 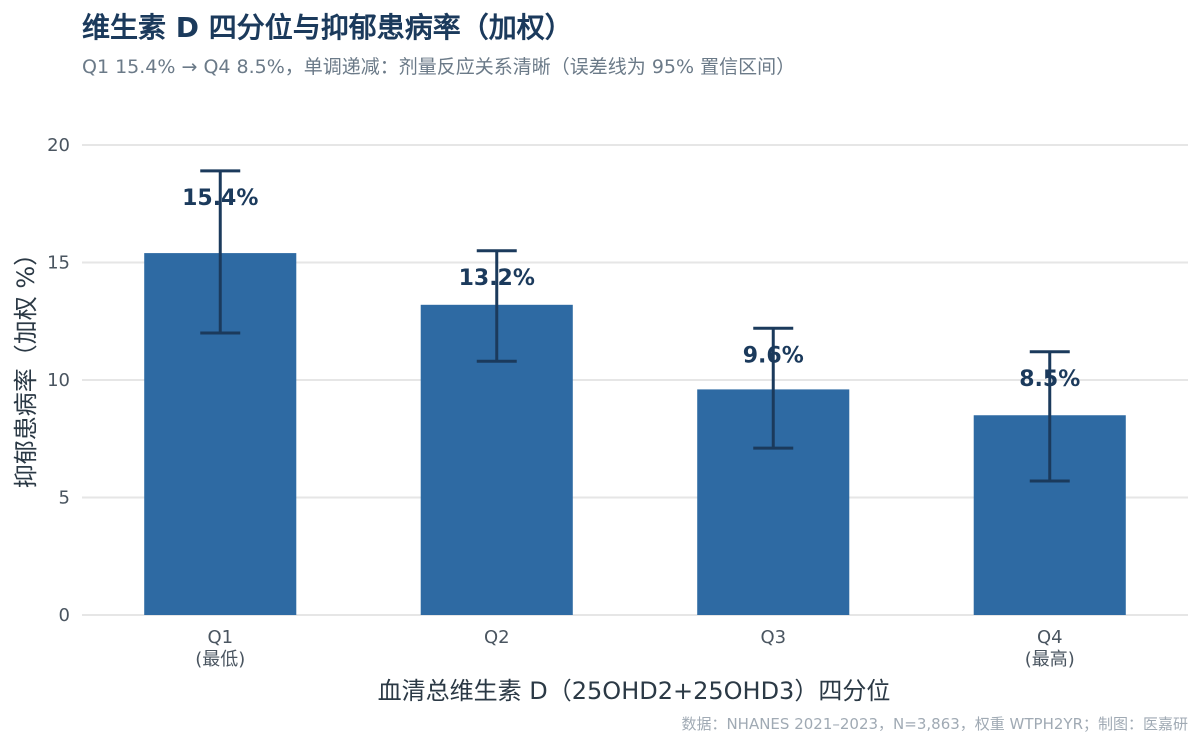 What do you see at coordinates (64, 498) in the screenshot?
I see `y-tick-label: 5` at bounding box center [64, 498].